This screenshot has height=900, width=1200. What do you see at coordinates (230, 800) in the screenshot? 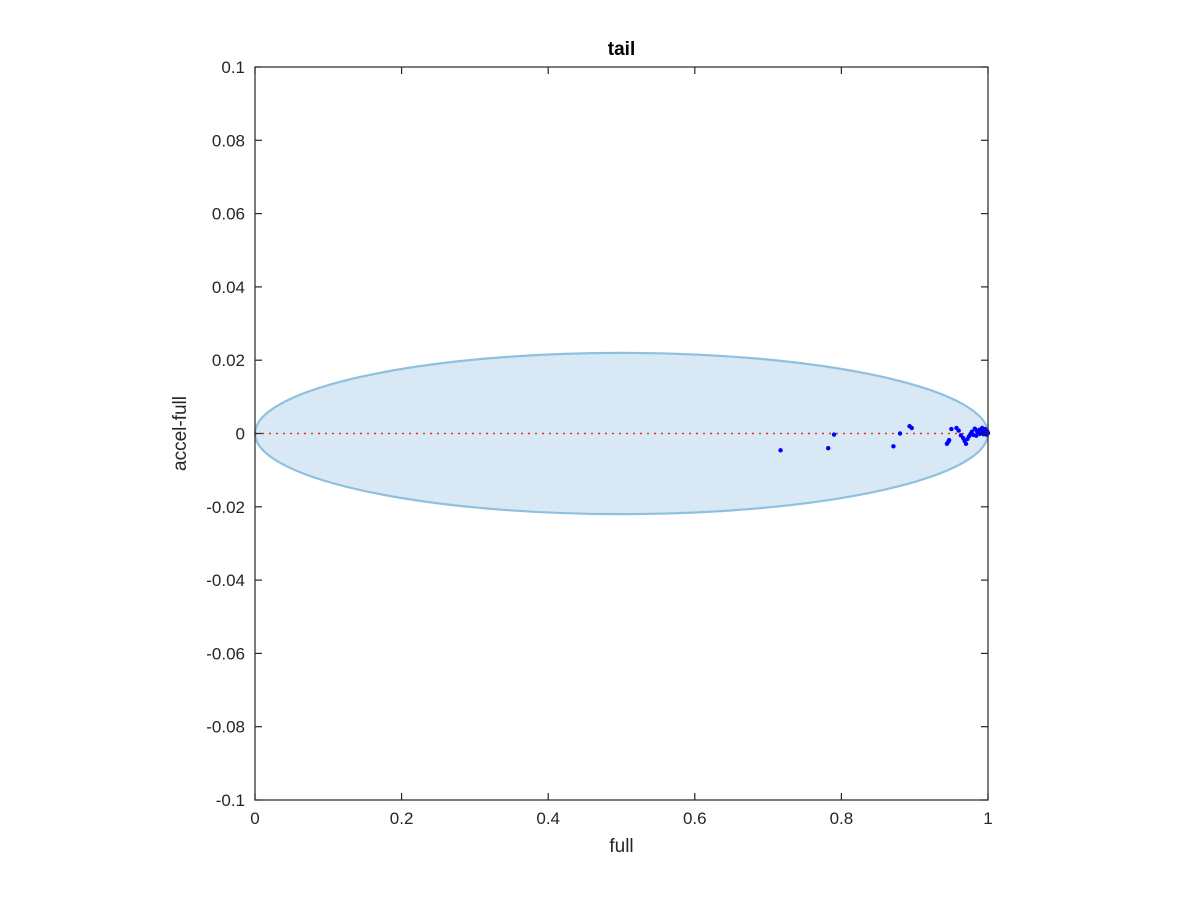
I see `y-tick-label: -0.1` at bounding box center [230, 800].